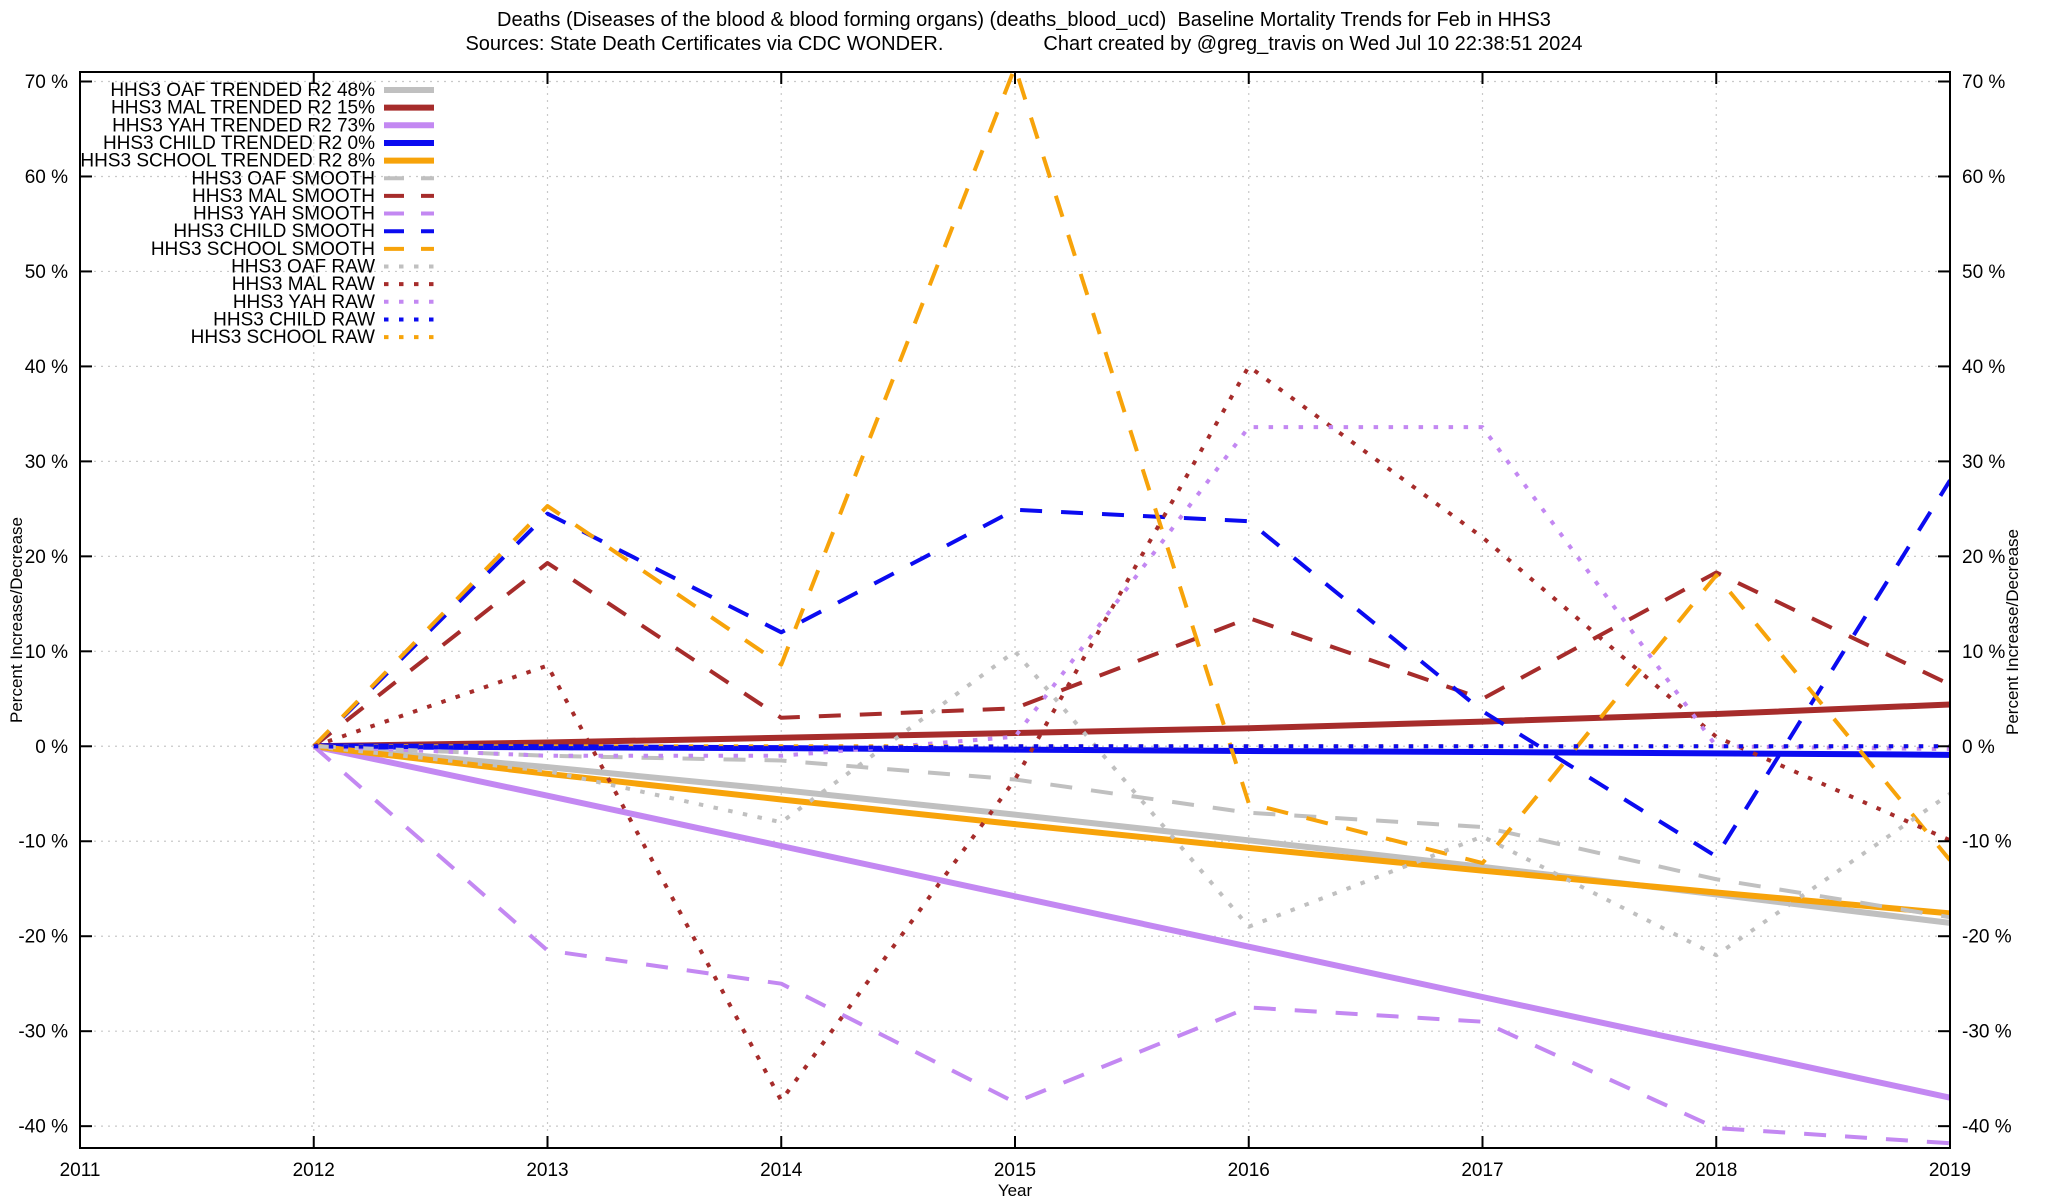  What do you see at coordinates (274, 231) in the screenshot?
I see `legend-label-child-smooth: HHS3 CHILD SMOOTH` at bounding box center [274, 231].